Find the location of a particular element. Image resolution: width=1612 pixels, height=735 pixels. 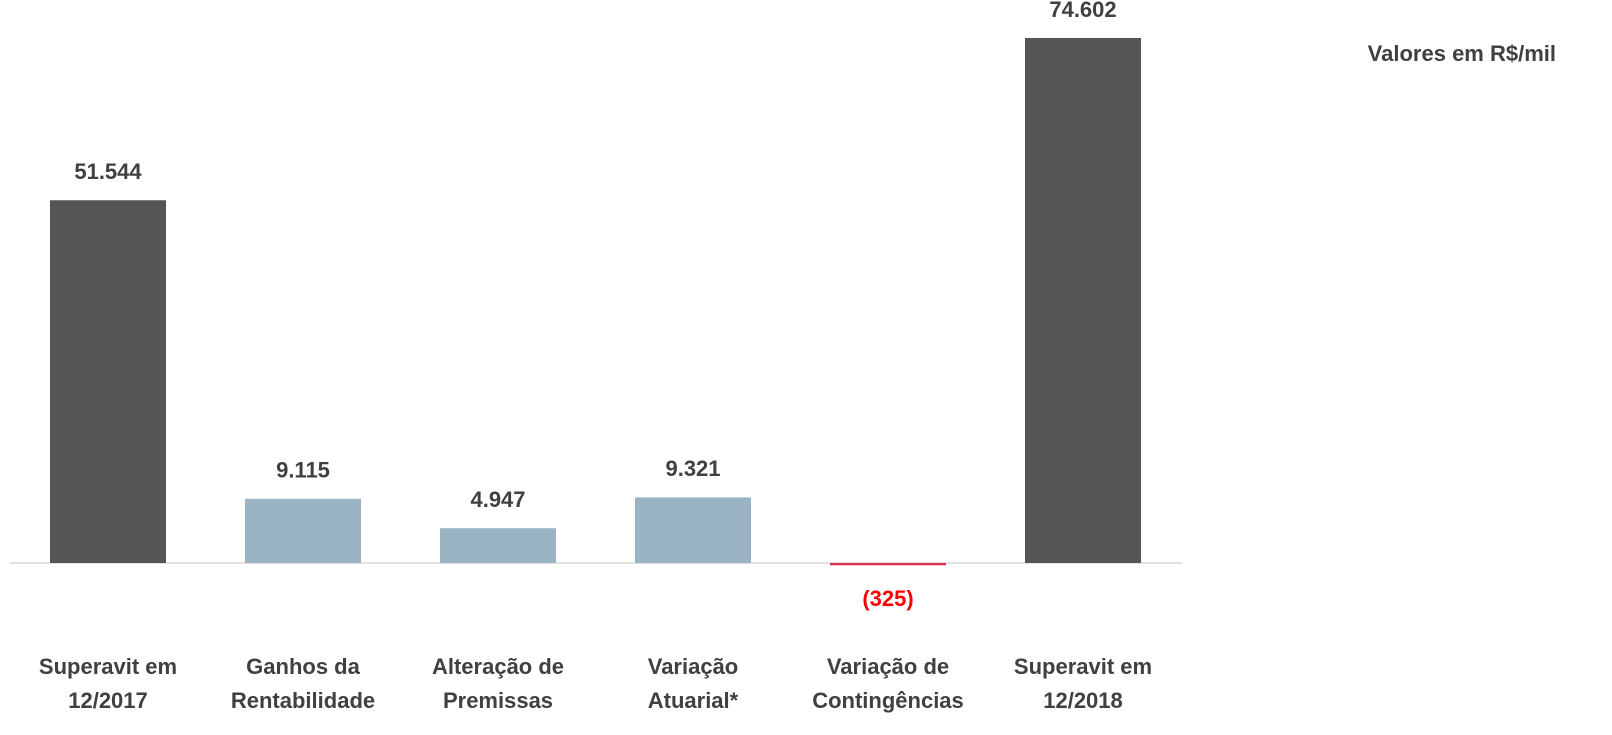

x-tick-label-line: Variação de is located at coordinates (888, 666).